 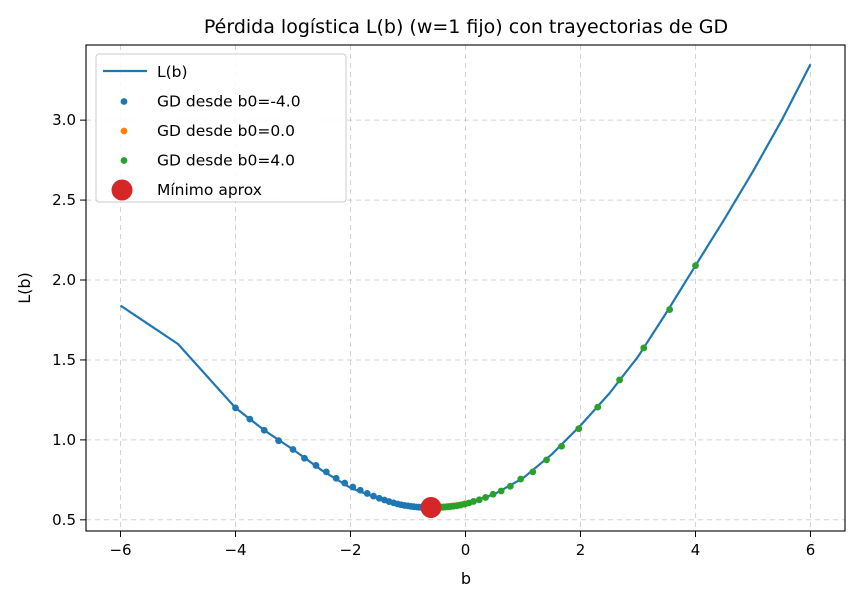 I want to click on y-tick-label: 2.0, so click(x=64, y=280).